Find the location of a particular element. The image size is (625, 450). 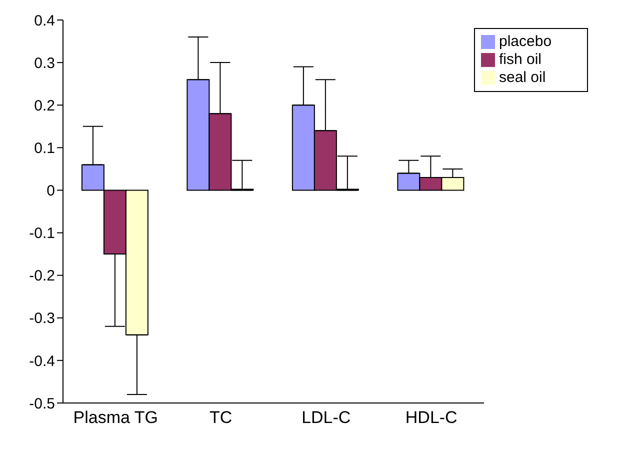

y-tick-label: 0.1 is located at coordinates (44, 148).